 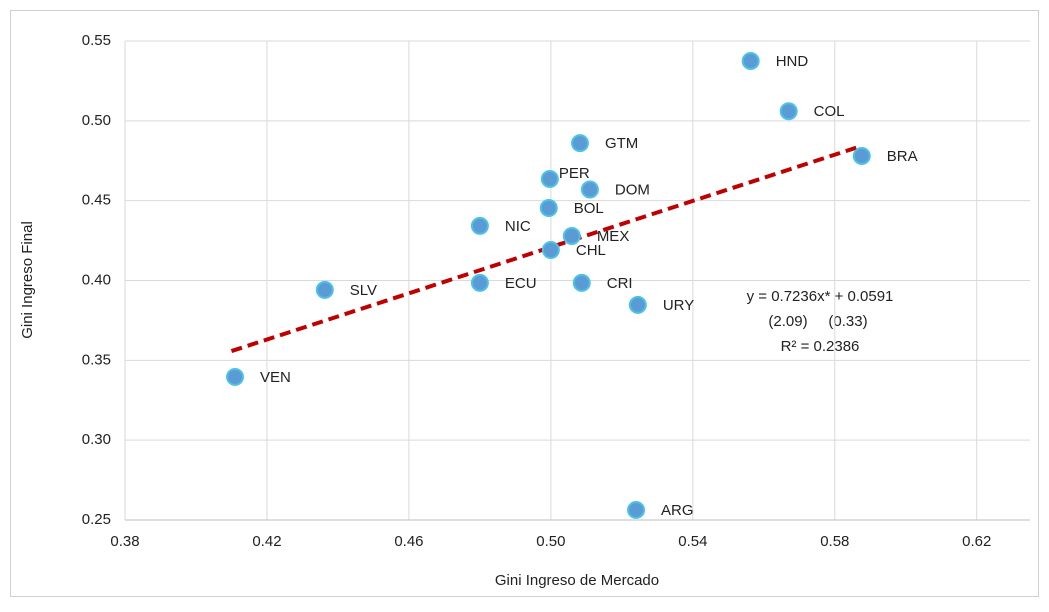 What do you see at coordinates (96, 279) in the screenshot?
I see `y-tick-label: 0.40` at bounding box center [96, 279].